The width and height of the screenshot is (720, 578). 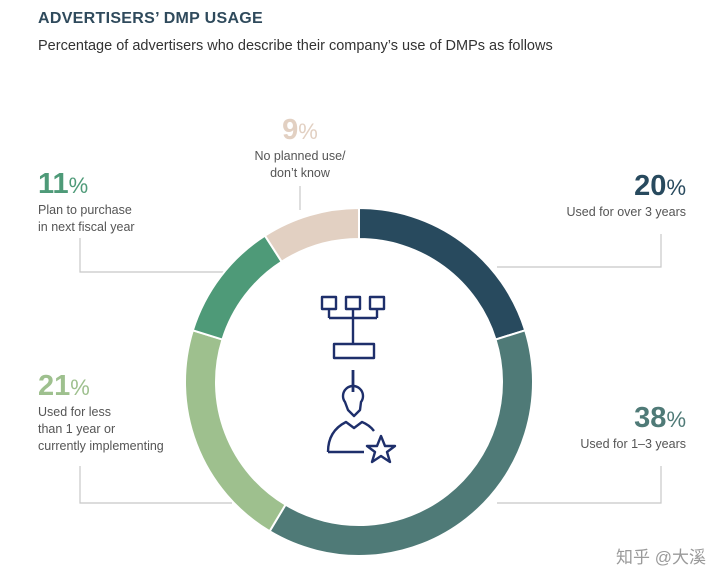 What do you see at coordinates (54, 386) in the screenshot?
I see `value-less-than-1-year: 21` at bounding box center [54, 386].